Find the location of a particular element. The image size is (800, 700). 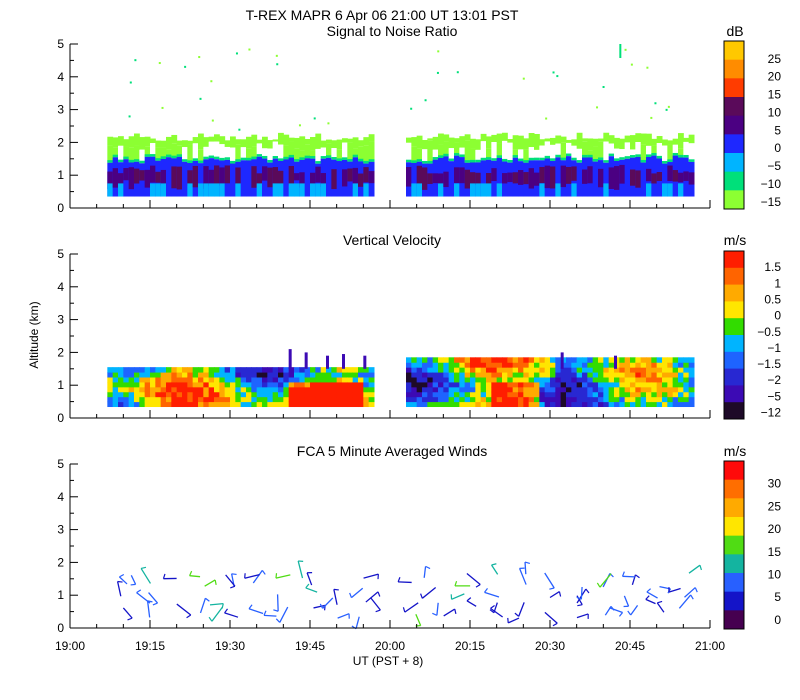

y-tick-label: 5 is located at coordinates (60, 44).